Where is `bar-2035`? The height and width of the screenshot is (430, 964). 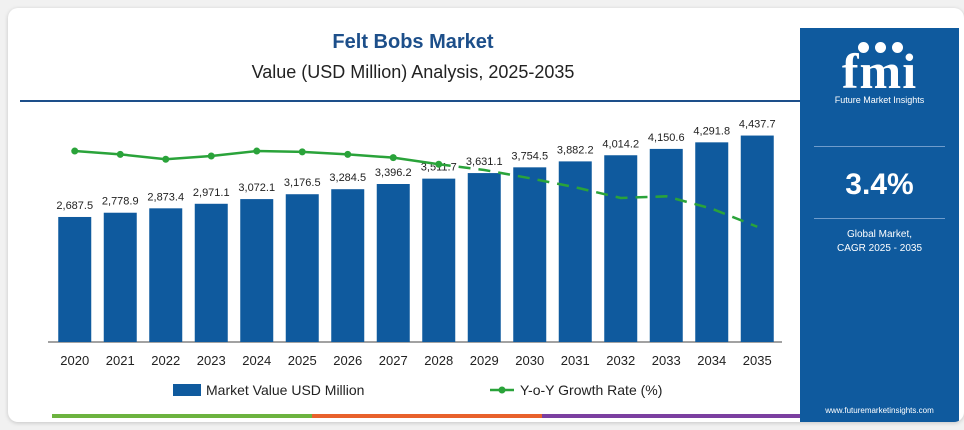 bar-2035 is located at coordinates (757, 238).